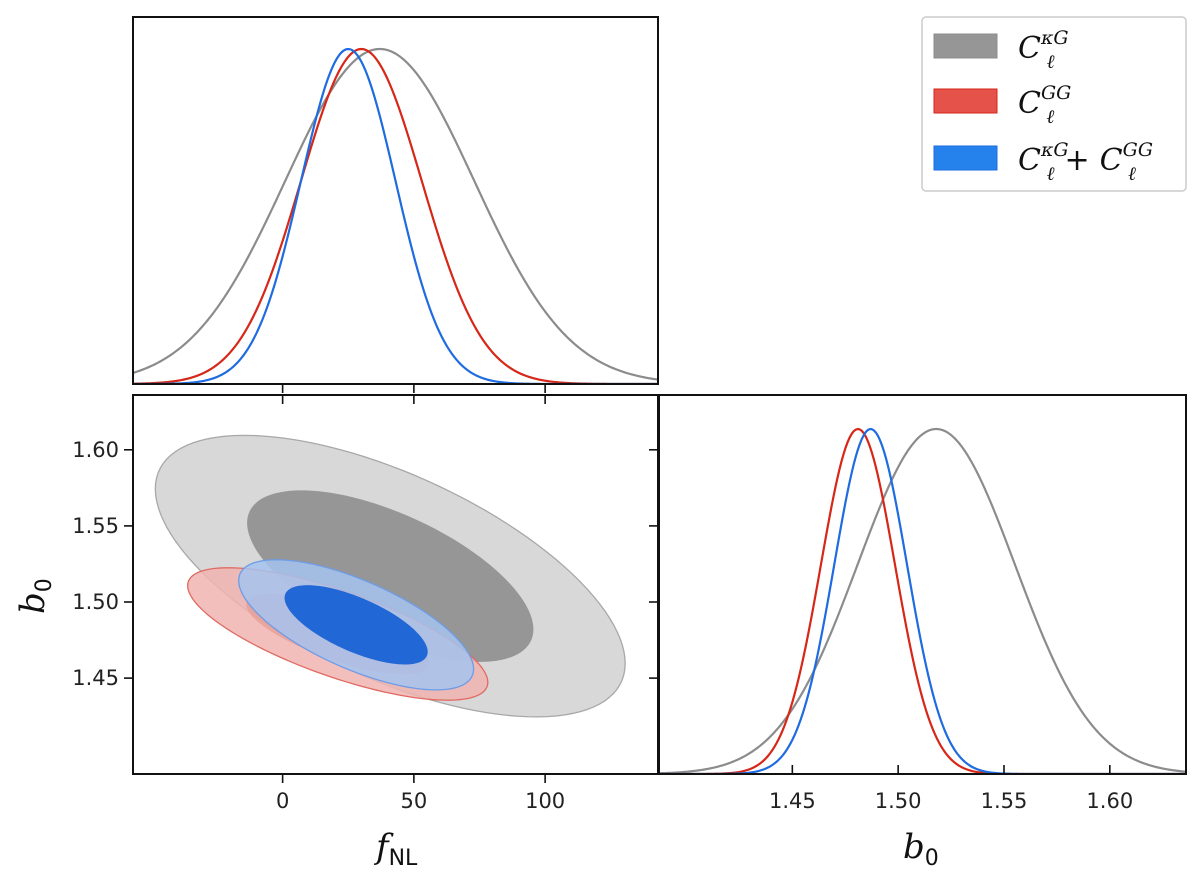 The height and width of the screenshot is (882, 1200). I want to click on legend-entry-kg: CκG ℓ, so click(1001, 50).